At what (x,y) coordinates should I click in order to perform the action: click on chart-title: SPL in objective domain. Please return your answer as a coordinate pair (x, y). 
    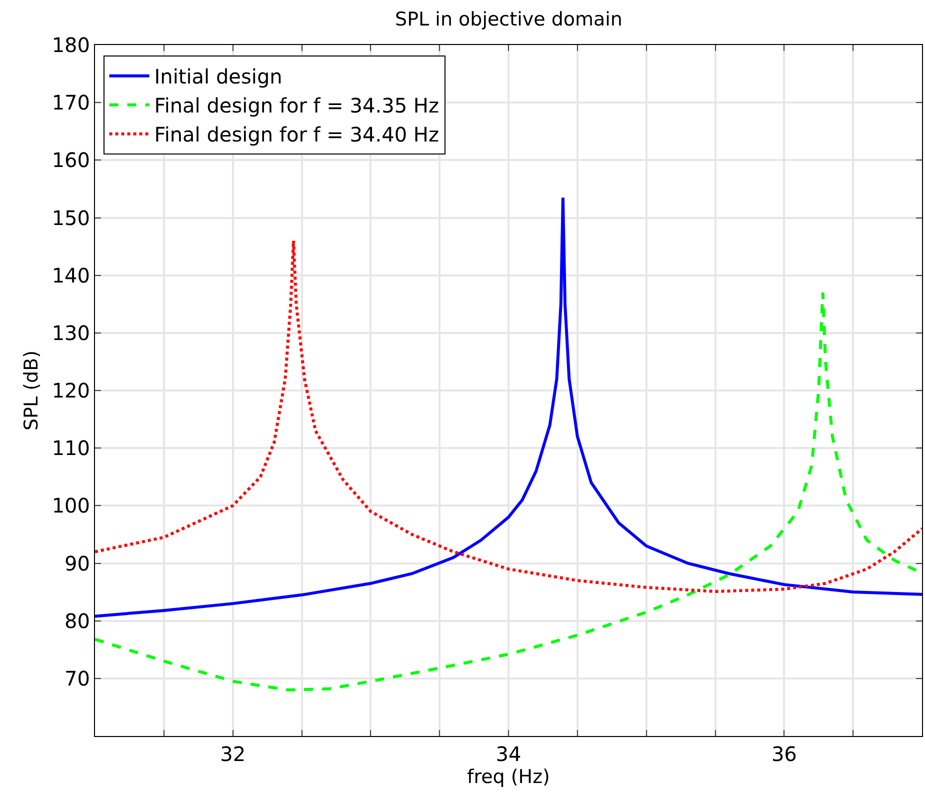
    Looking at the image, I should click on (508, 19).